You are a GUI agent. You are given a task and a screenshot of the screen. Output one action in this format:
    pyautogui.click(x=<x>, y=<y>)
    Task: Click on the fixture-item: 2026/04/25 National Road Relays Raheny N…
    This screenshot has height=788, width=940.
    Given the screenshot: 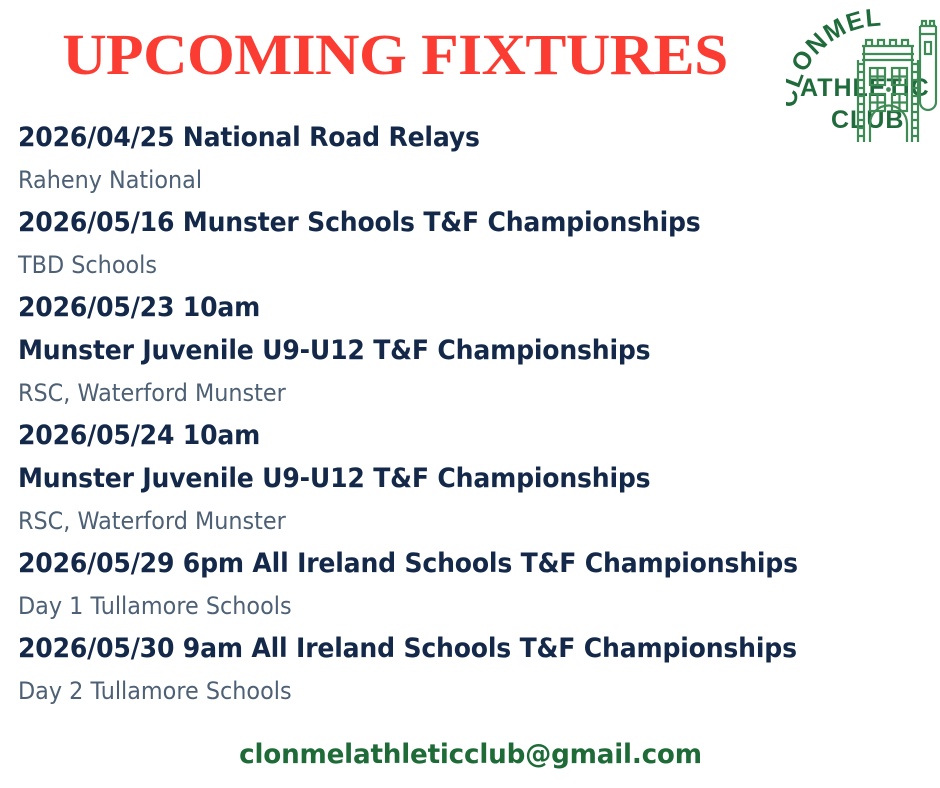 What is the action you would take?
    pyautogui.click(x=468, y=158)
    